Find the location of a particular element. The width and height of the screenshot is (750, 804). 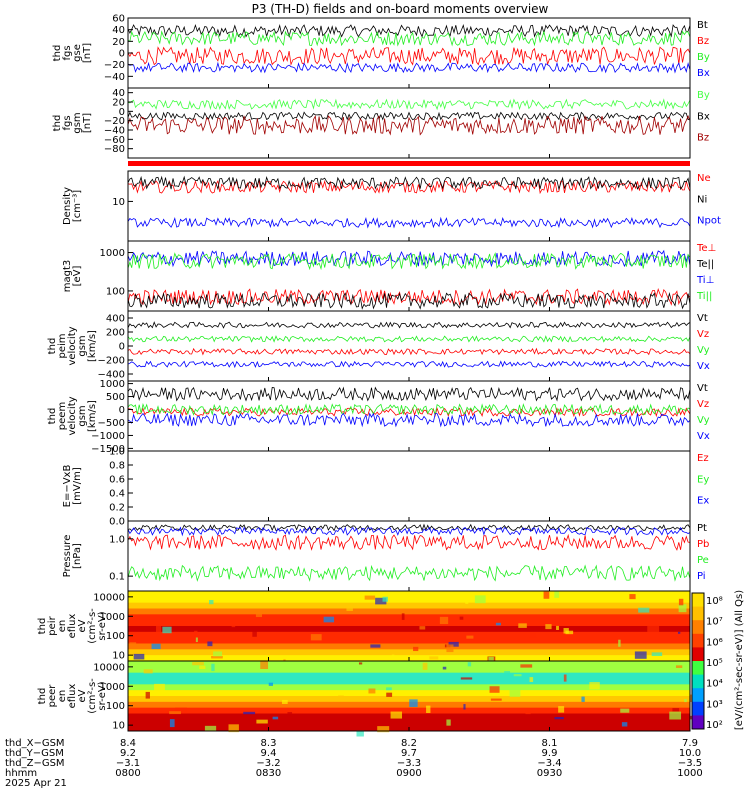

legend-entry: Ne is located at coordinates (704, 178).